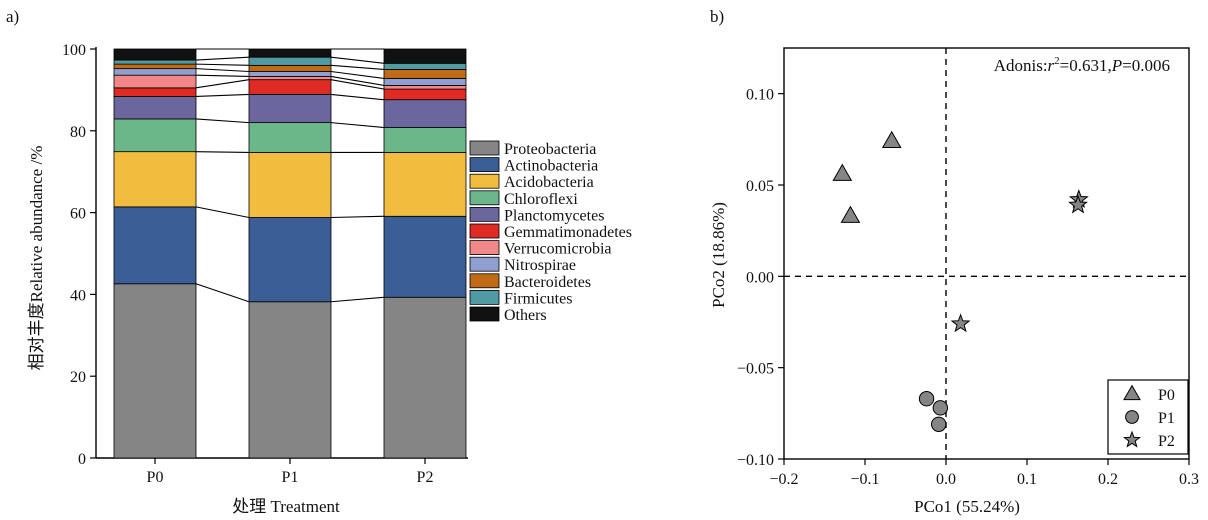  I want to click on x-tick-label: 0.0, so click(946, 479).